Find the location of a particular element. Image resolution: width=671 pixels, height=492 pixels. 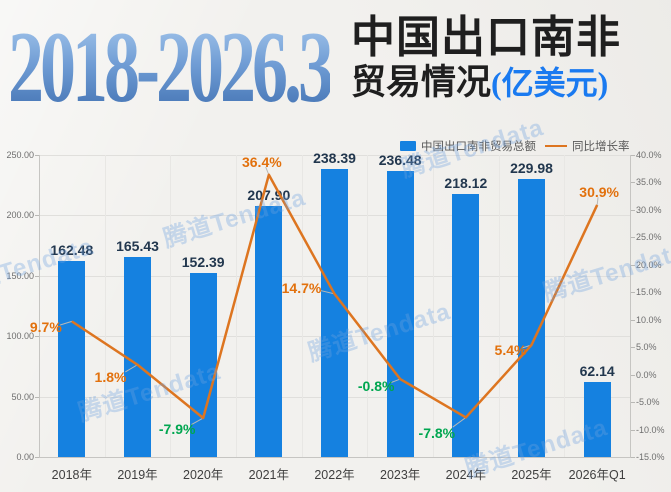

gridline-horizontal is located at coordinates (334, 155).